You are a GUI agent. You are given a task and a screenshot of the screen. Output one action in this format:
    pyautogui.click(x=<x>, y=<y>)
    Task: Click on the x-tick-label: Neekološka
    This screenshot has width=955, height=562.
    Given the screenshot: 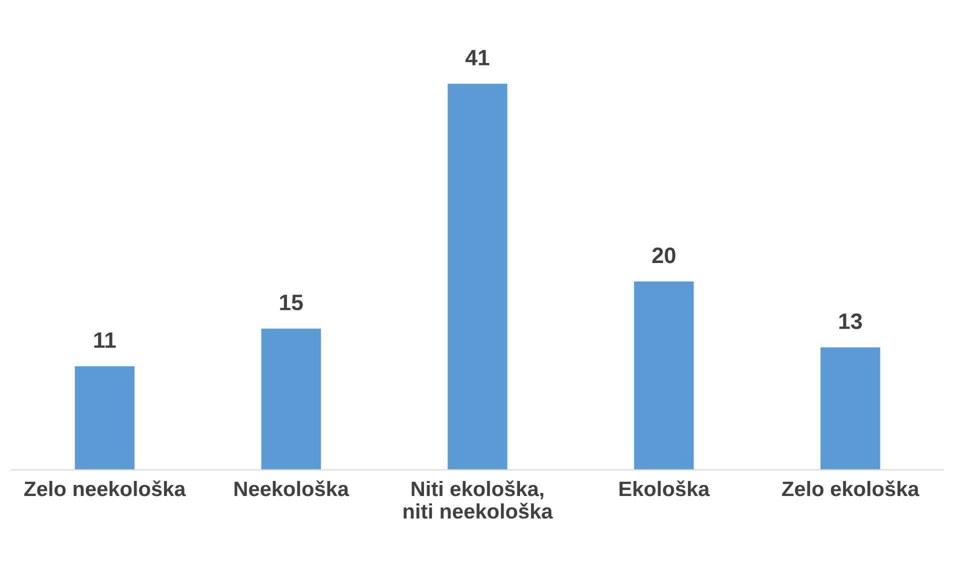 What is the action you would take?
    pyautogui.click(x=292, y=488)
    